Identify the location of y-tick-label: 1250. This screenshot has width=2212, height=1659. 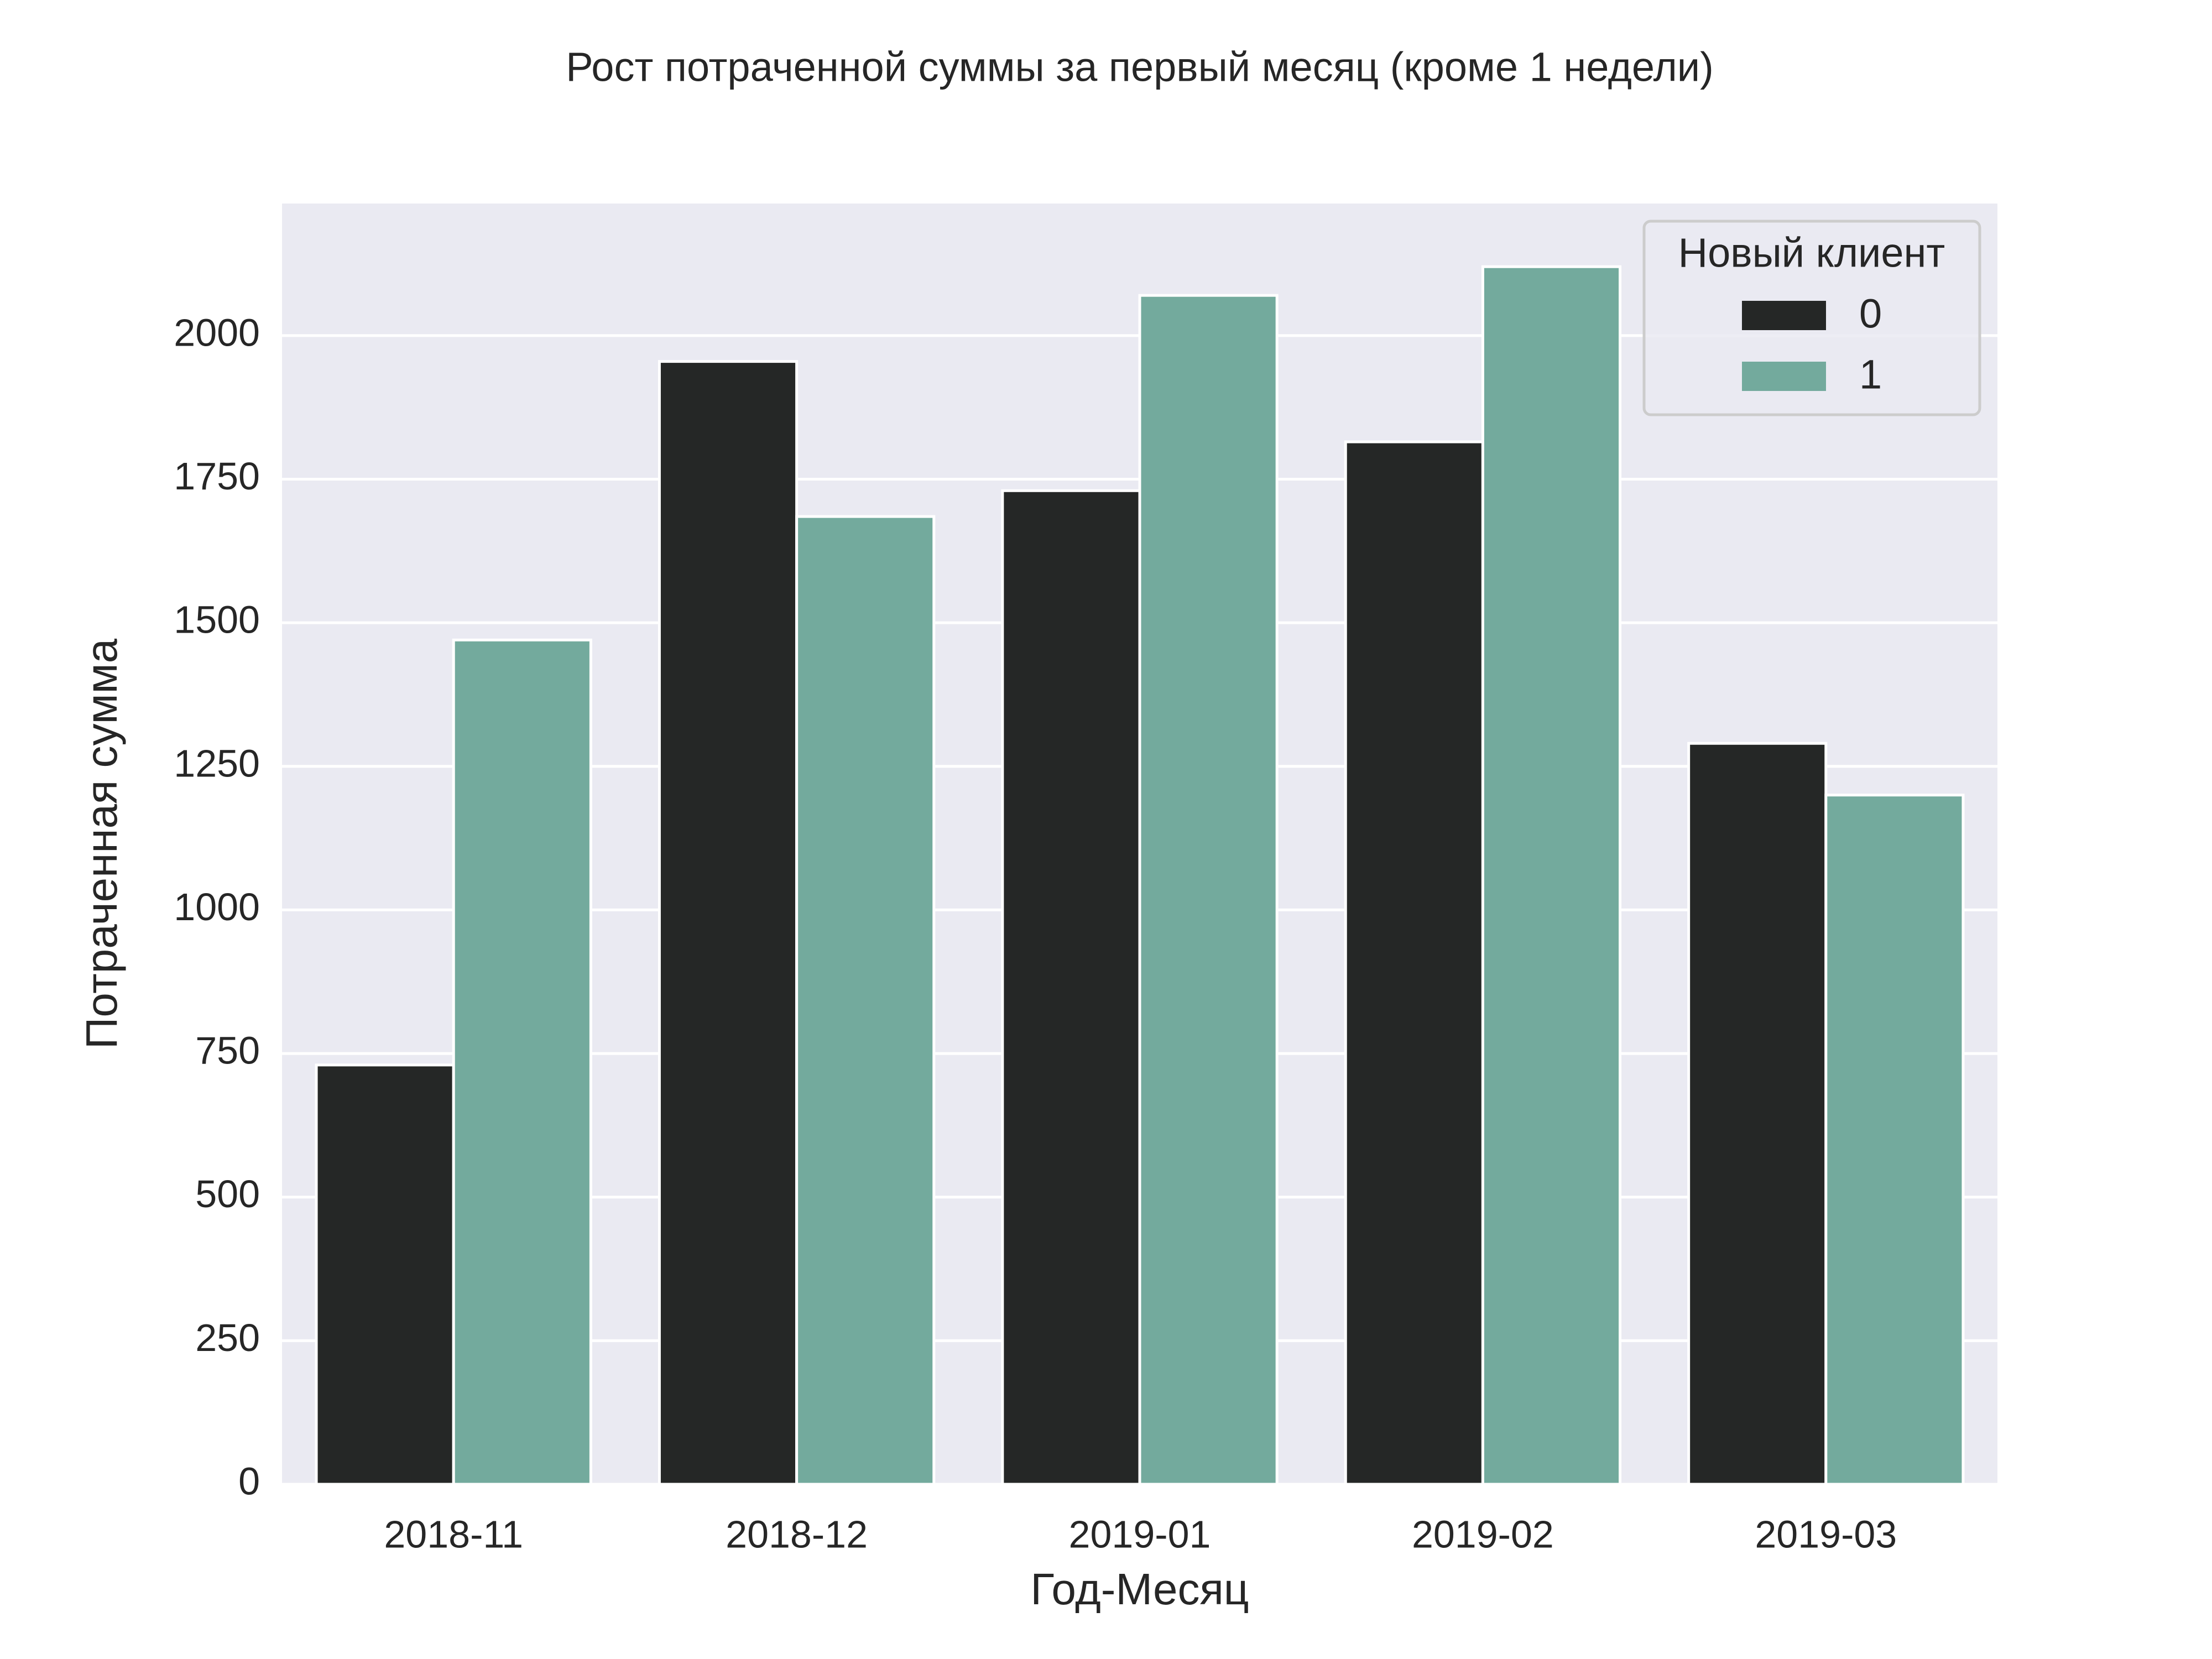
(217, 763).